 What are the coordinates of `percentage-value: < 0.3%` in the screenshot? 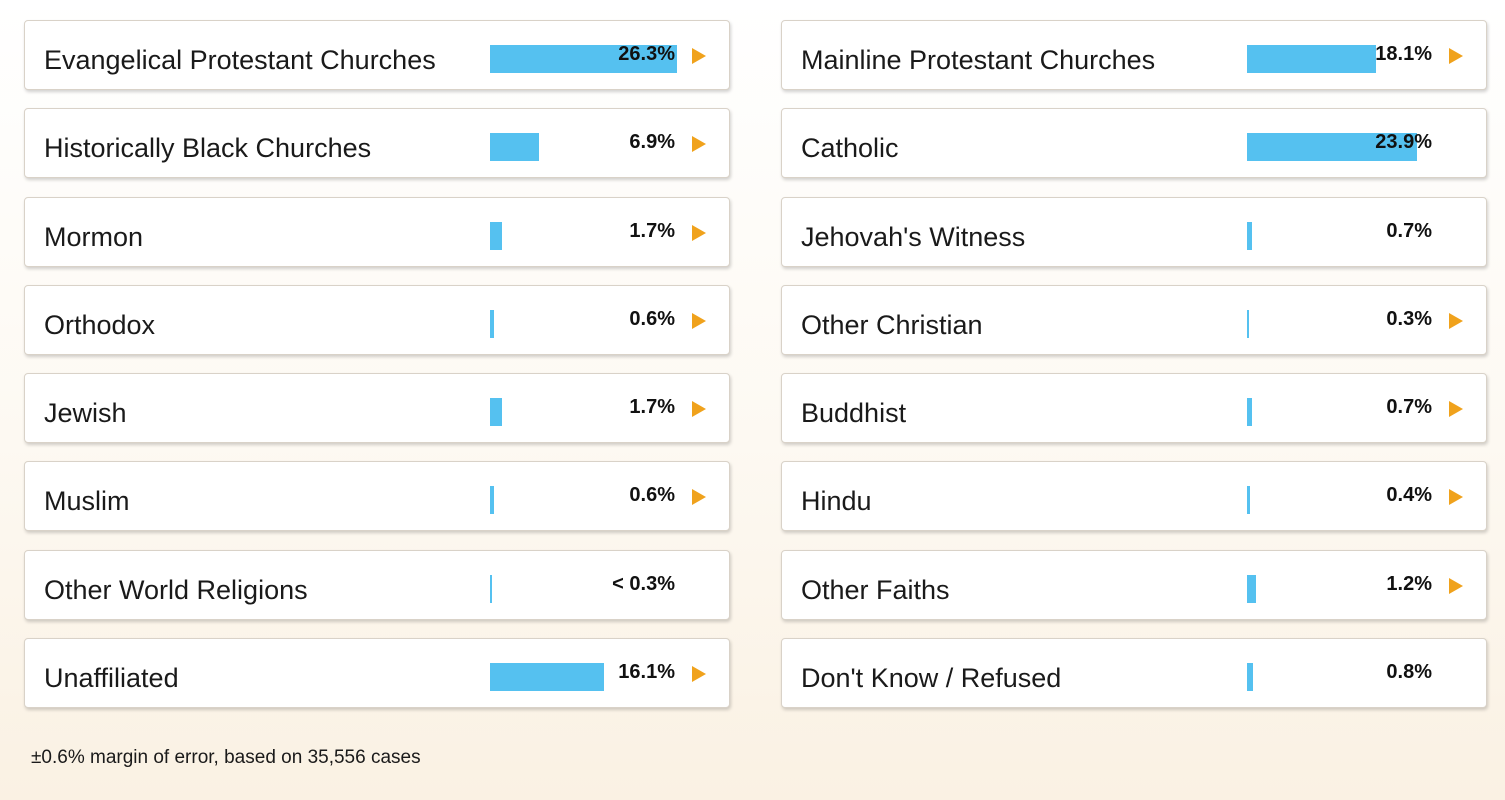 It's located at (643, 583).